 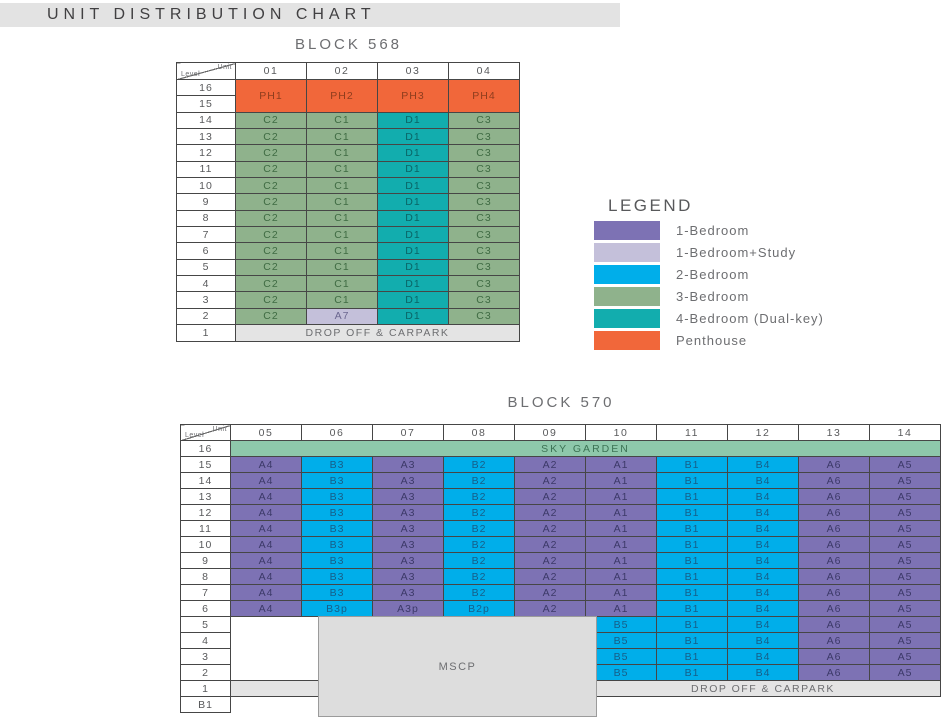 I want to click on corner-unit-label: Unit, so click(x=224, y=67).